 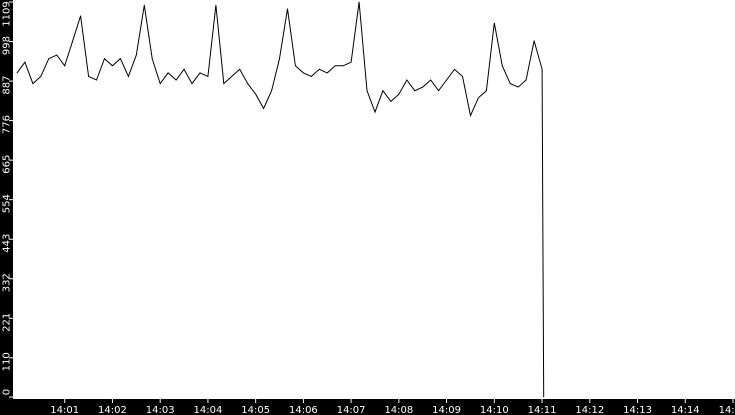 What do you see at coordinates (446, 410) in the screenshot?
I see `x-tick-label: 14:09` at bounding box center [446, 410].